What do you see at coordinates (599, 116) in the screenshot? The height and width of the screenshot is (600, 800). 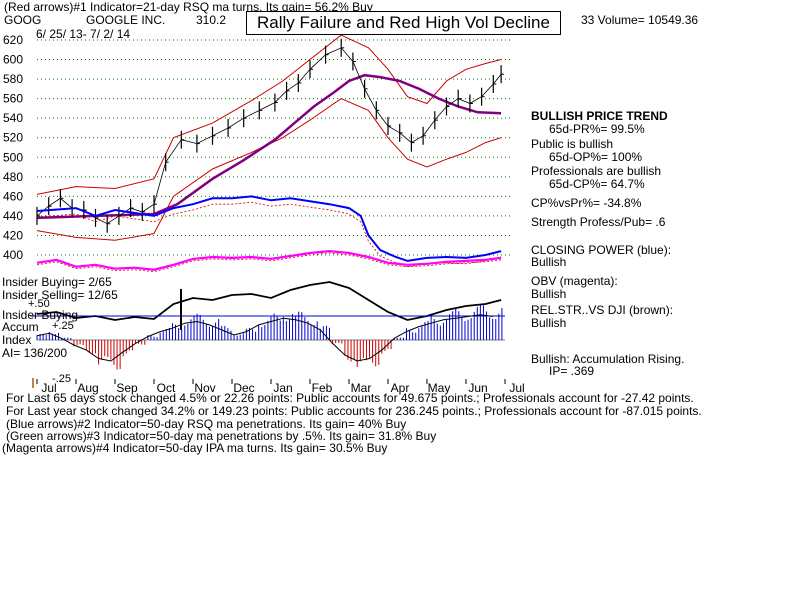 I see `trend-title: BULLISH PRICE TREND` at bounding box center [599, 116].